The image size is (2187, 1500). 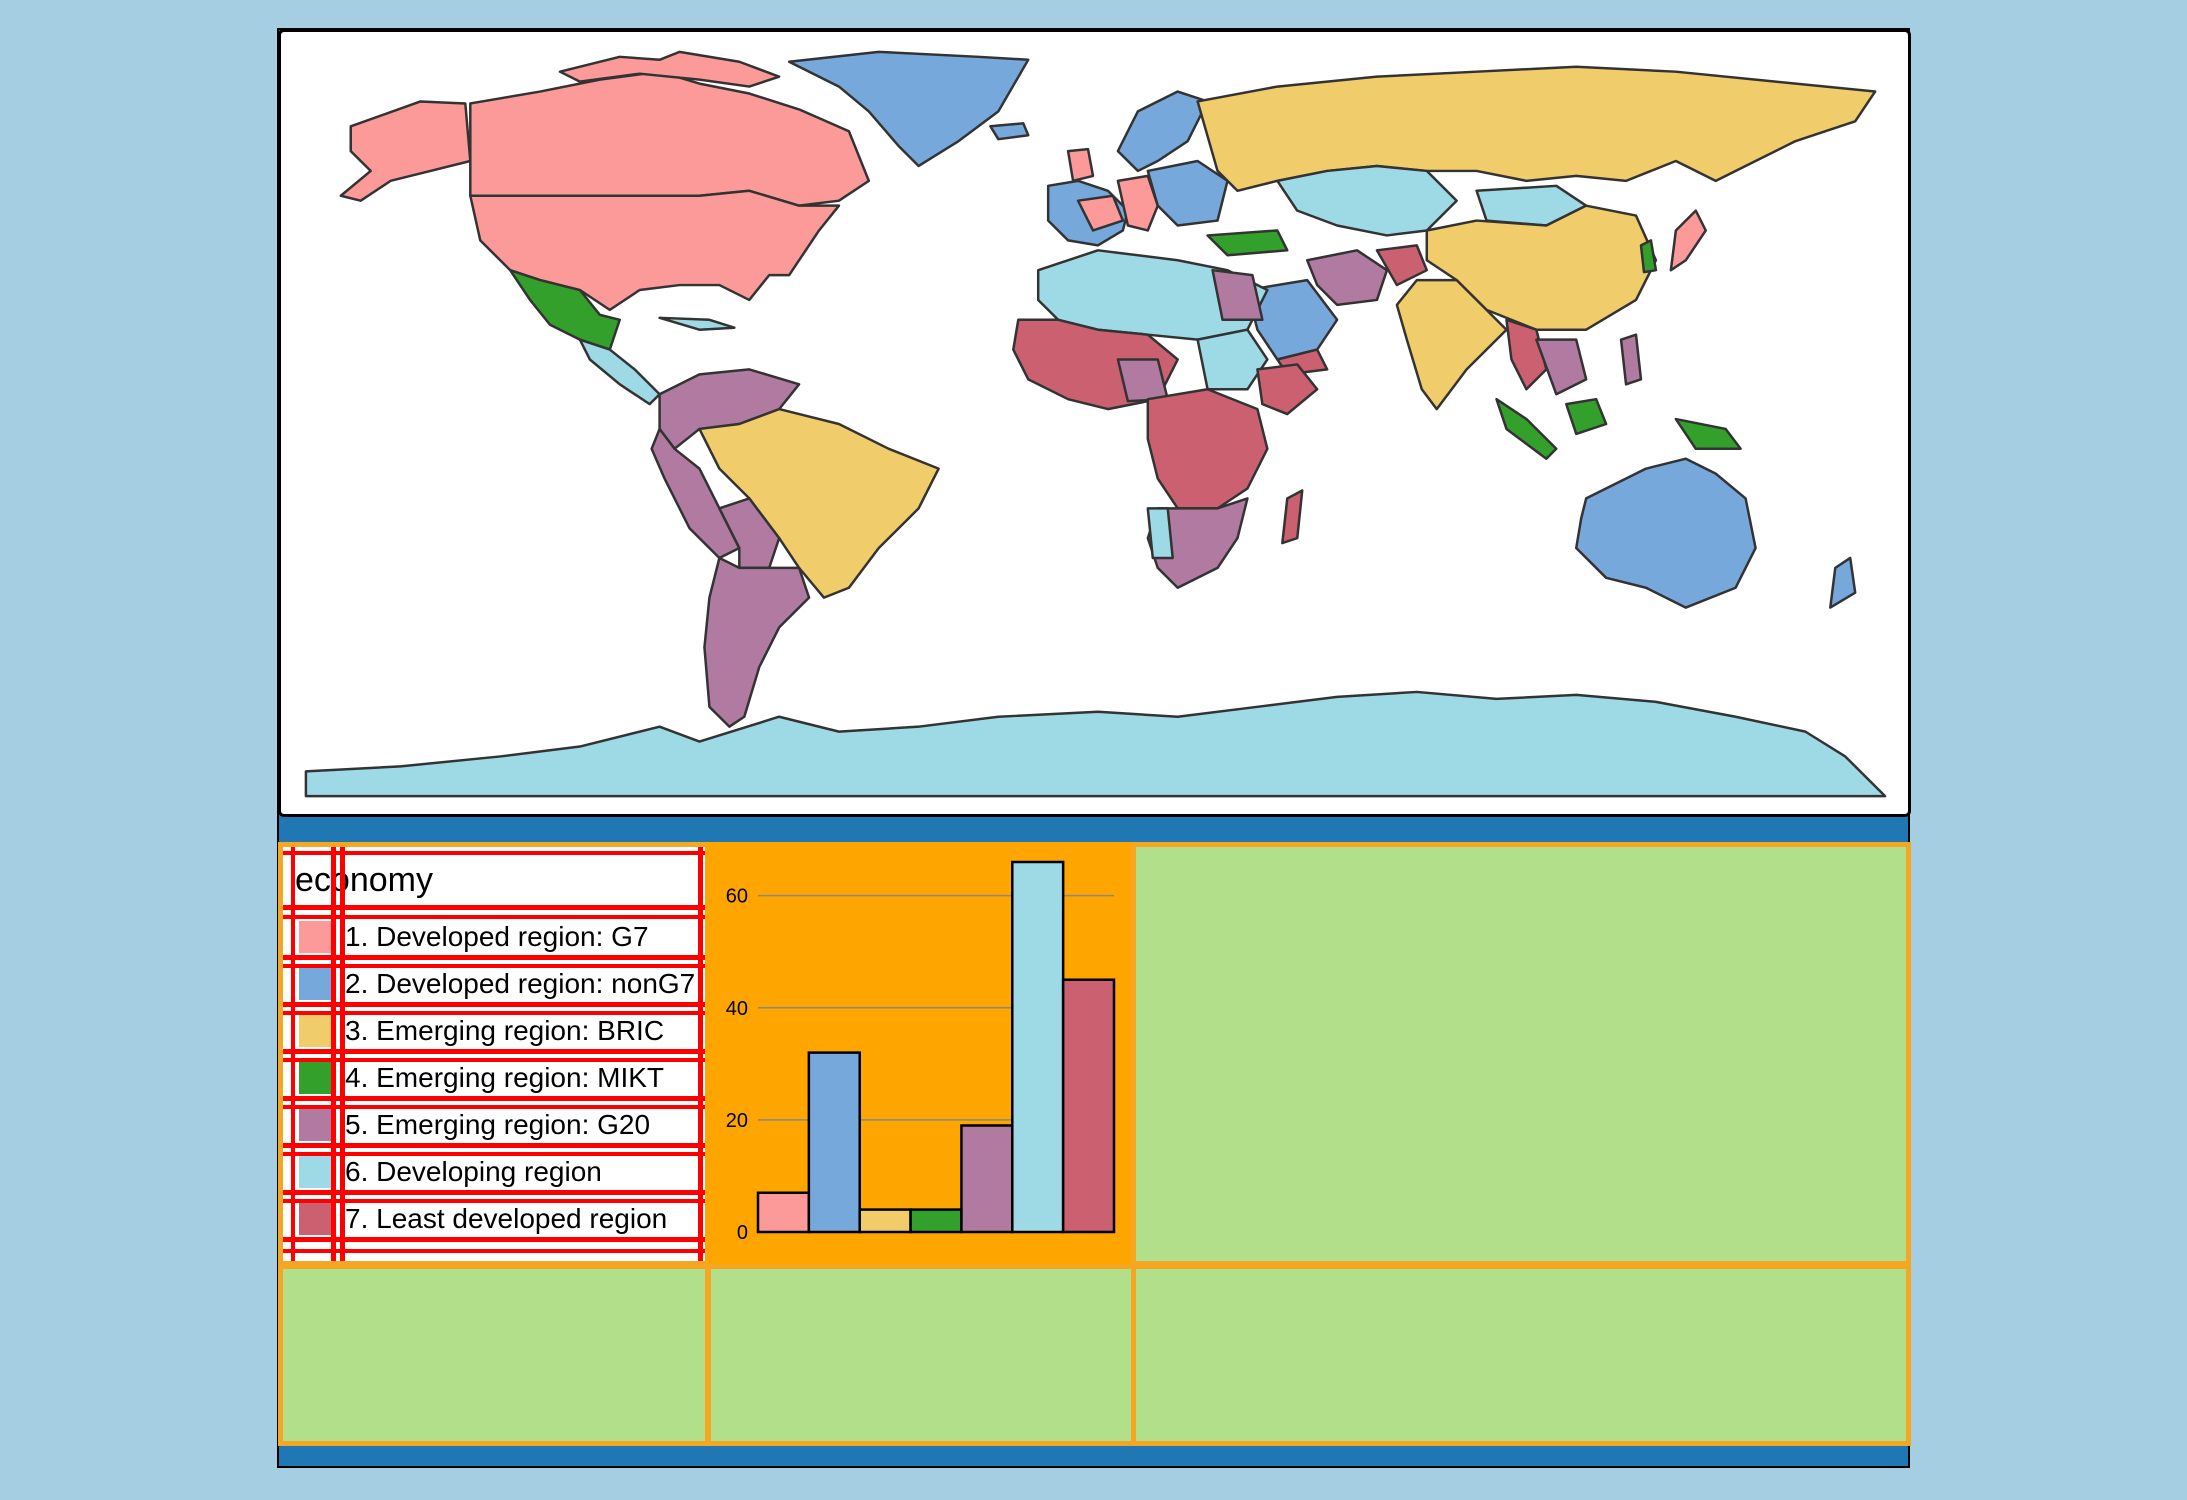 I want to click on map-region-argentina, so click(x=757, y=642).